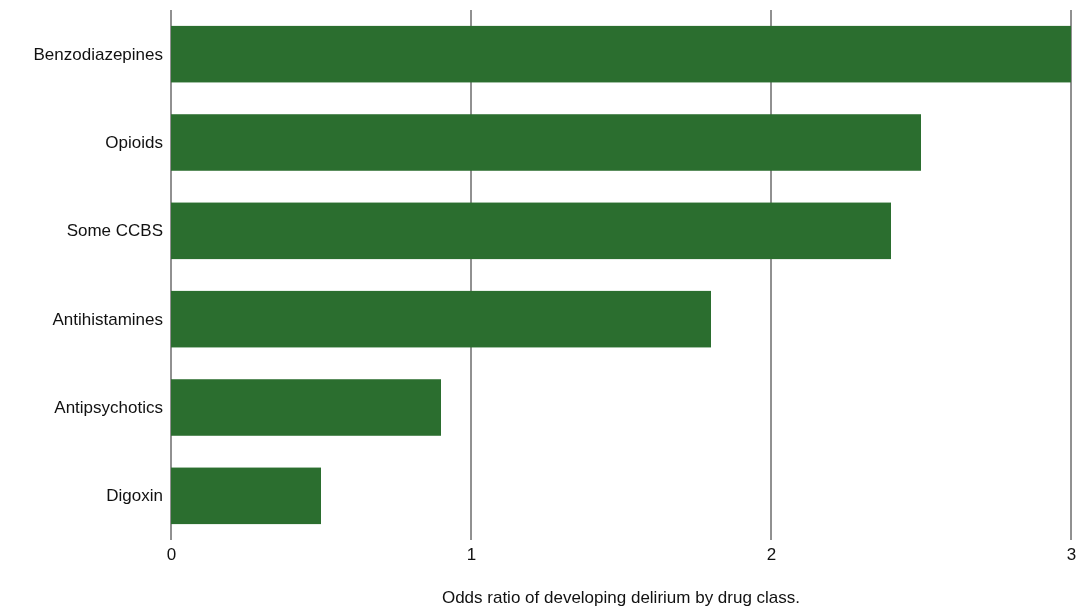 This screenshot has width=1085, height=609. I want to click on y-tick-label: Benzodiazepines, so click(98, 54).